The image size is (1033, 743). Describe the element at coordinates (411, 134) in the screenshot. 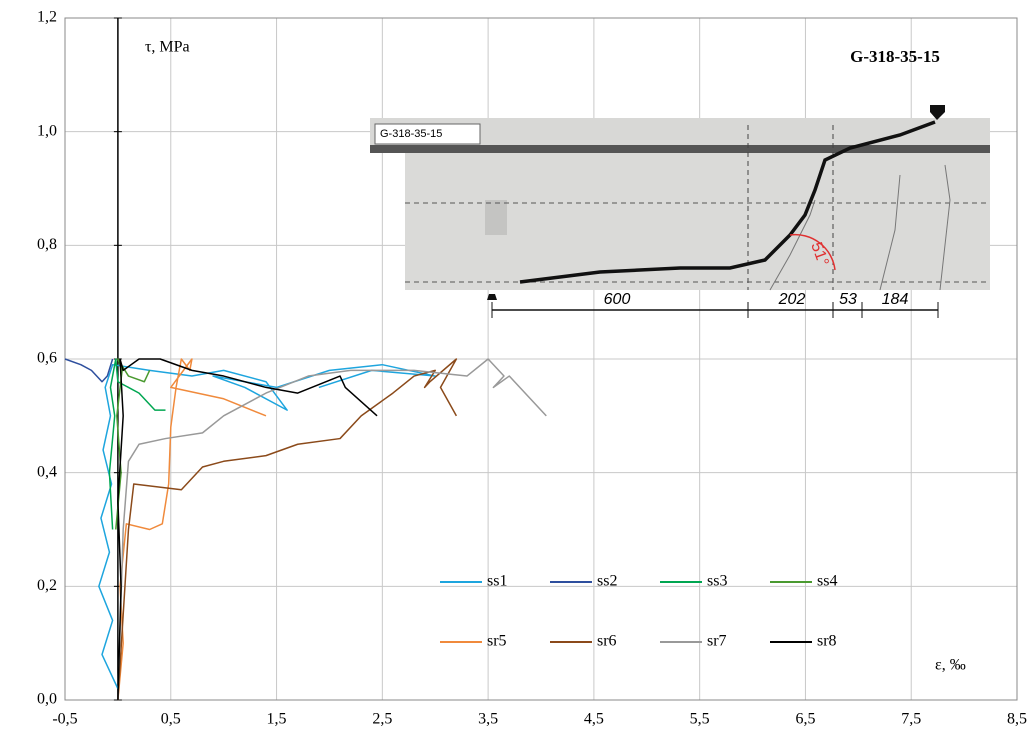

I see `photo-label: G-318-35-15` at that location.